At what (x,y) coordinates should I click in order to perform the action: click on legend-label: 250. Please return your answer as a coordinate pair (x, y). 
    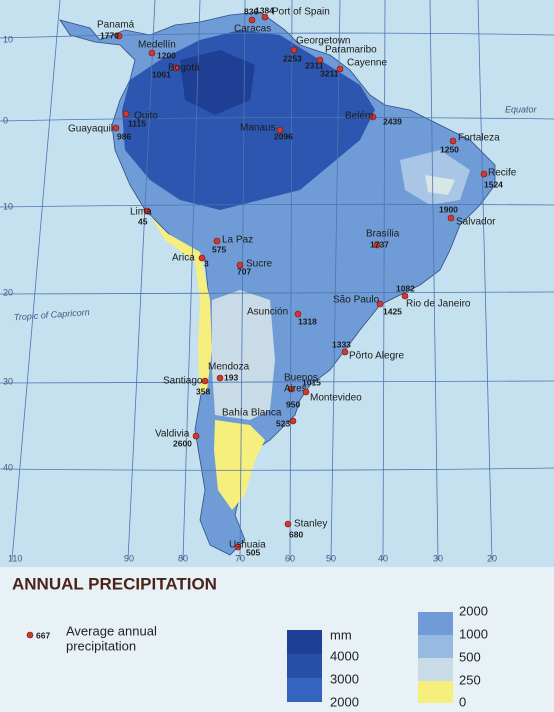
    Looking at the image, I should click on (470, 679).